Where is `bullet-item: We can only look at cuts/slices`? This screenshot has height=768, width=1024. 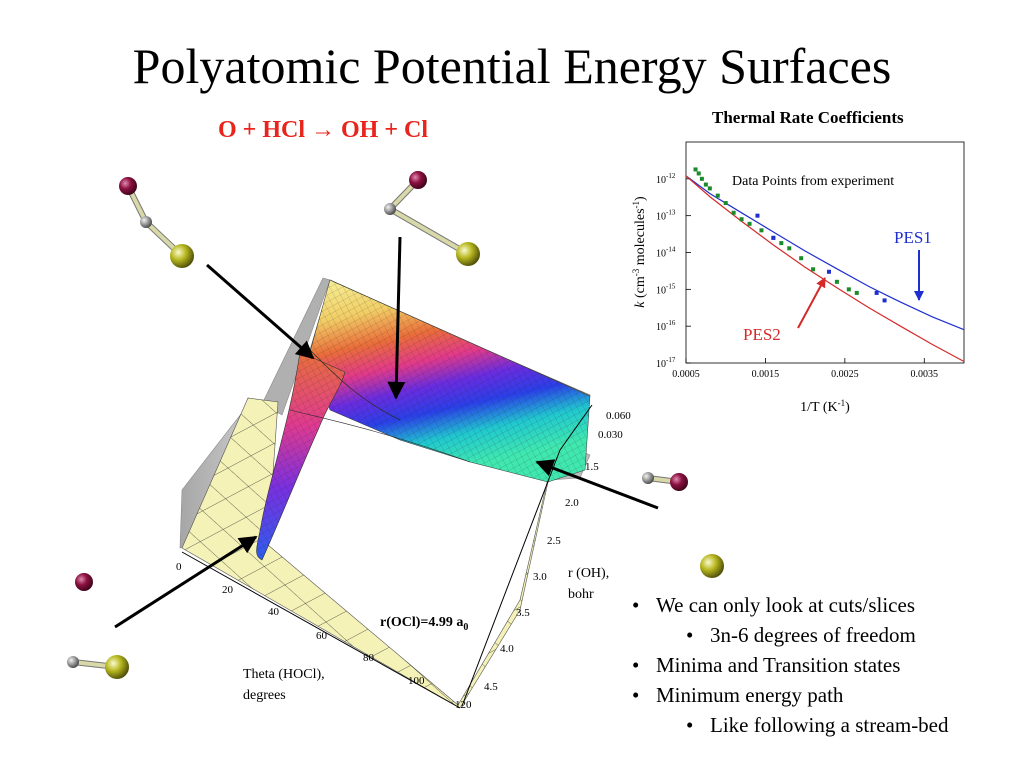 bullet-item: We can only look at cuts/slices is located at coordinates (827, 605).